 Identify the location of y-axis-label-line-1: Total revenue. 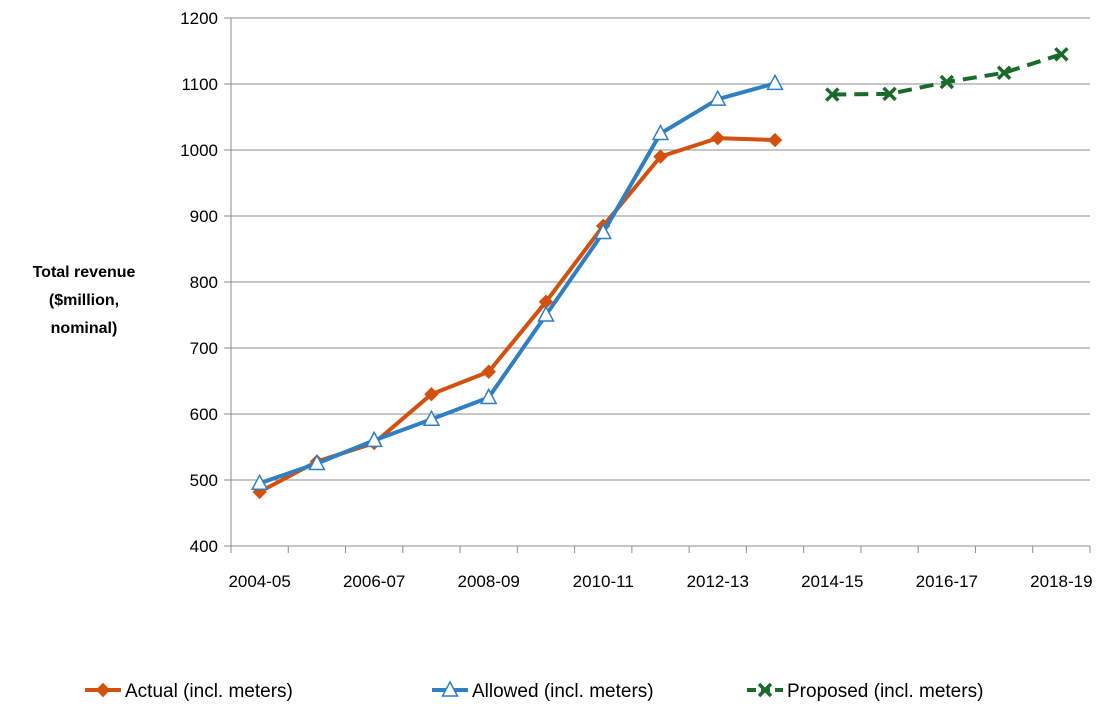
(84, 272).